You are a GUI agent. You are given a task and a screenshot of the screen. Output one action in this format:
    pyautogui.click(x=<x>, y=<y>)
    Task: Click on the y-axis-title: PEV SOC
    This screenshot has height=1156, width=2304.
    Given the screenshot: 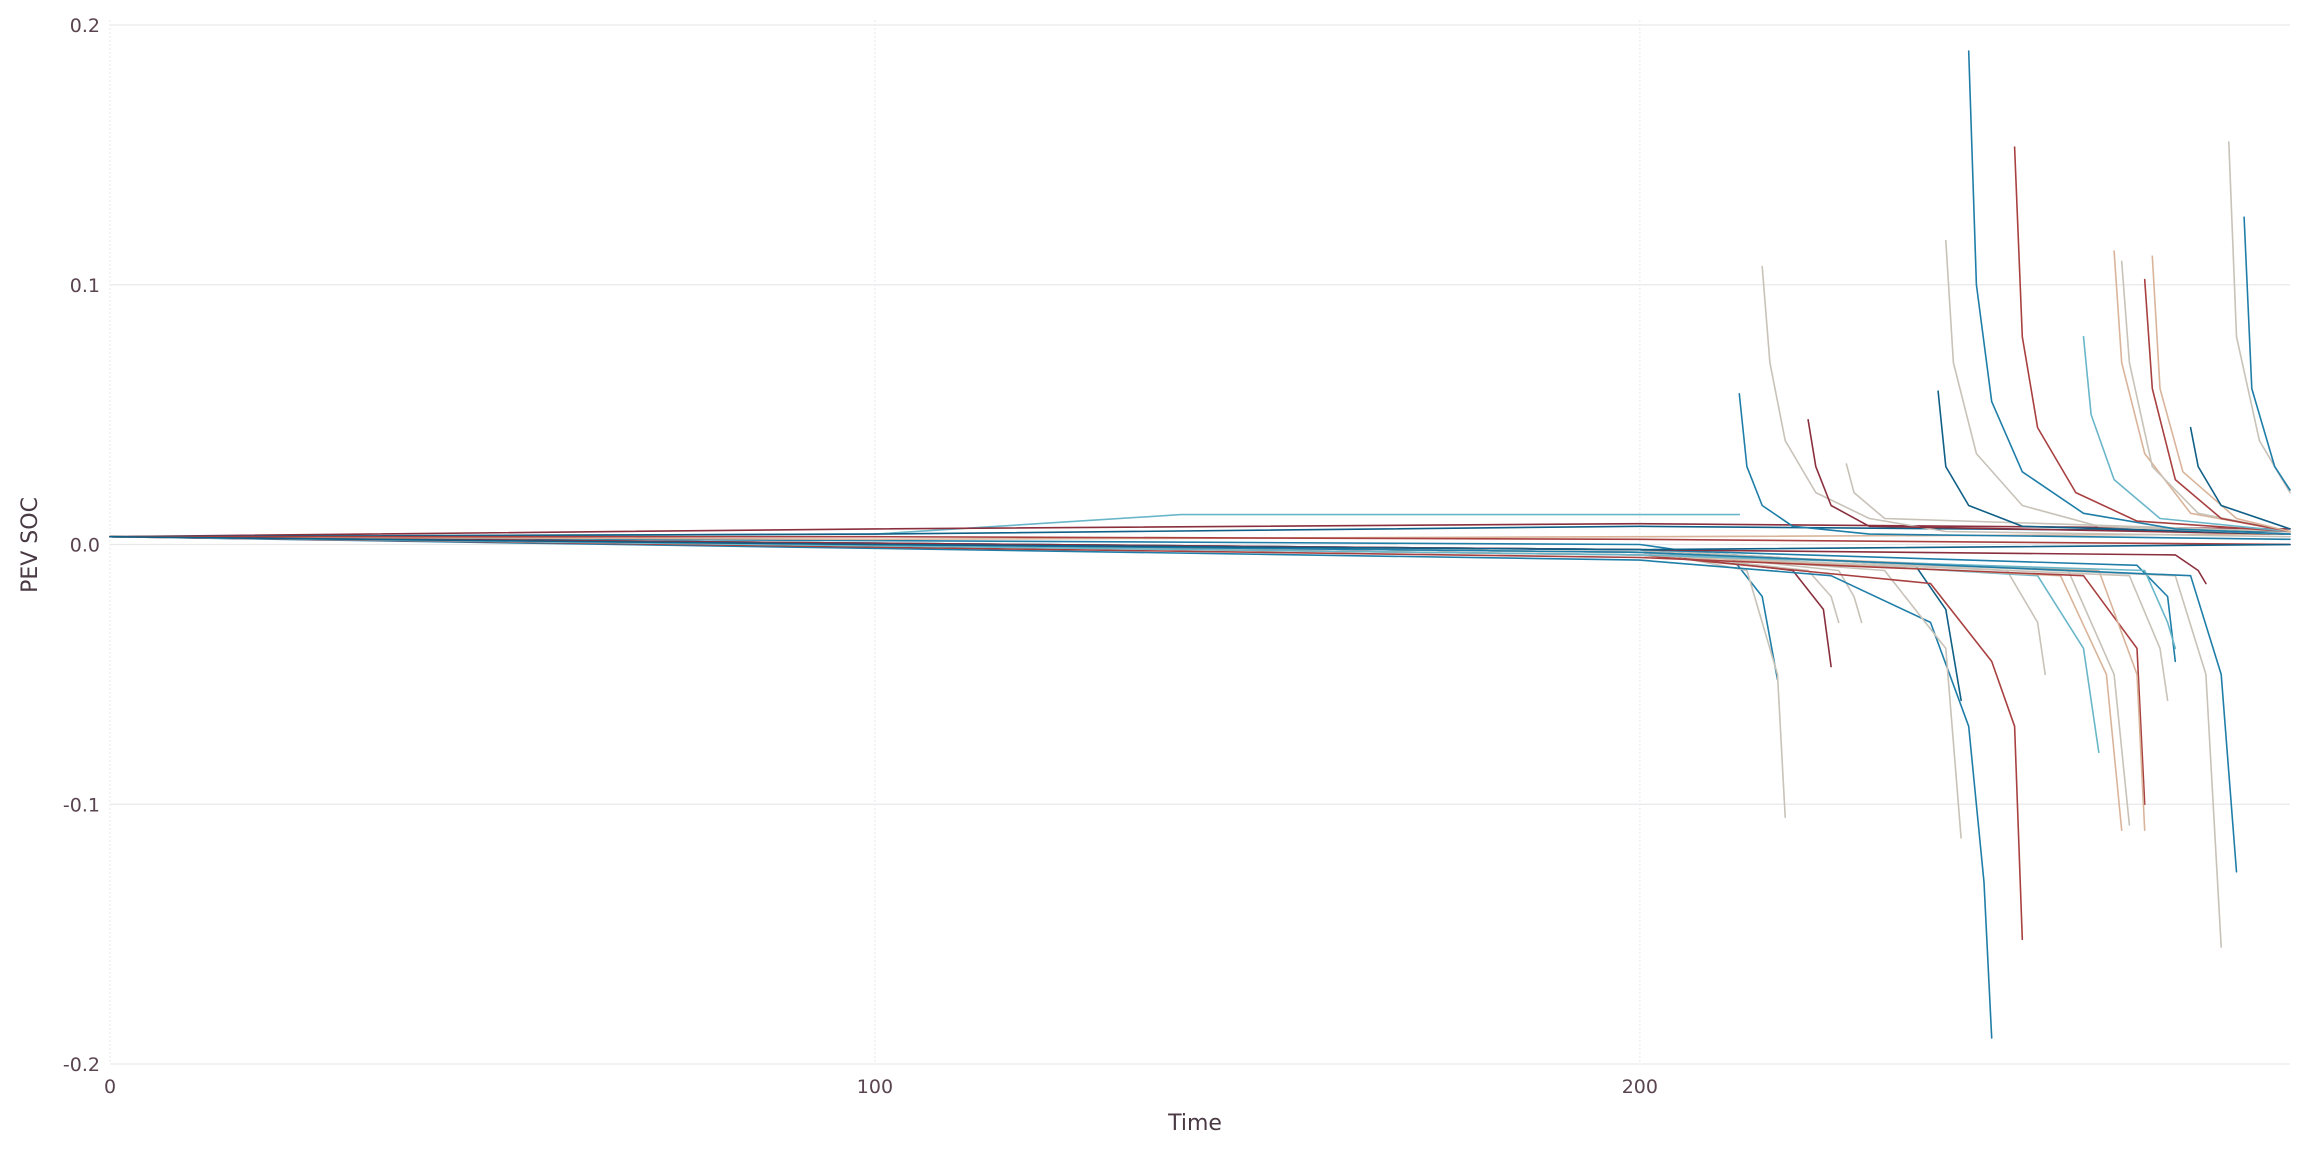 What is the action you would take?
    pyautogui.click(x=30, y=545)
    